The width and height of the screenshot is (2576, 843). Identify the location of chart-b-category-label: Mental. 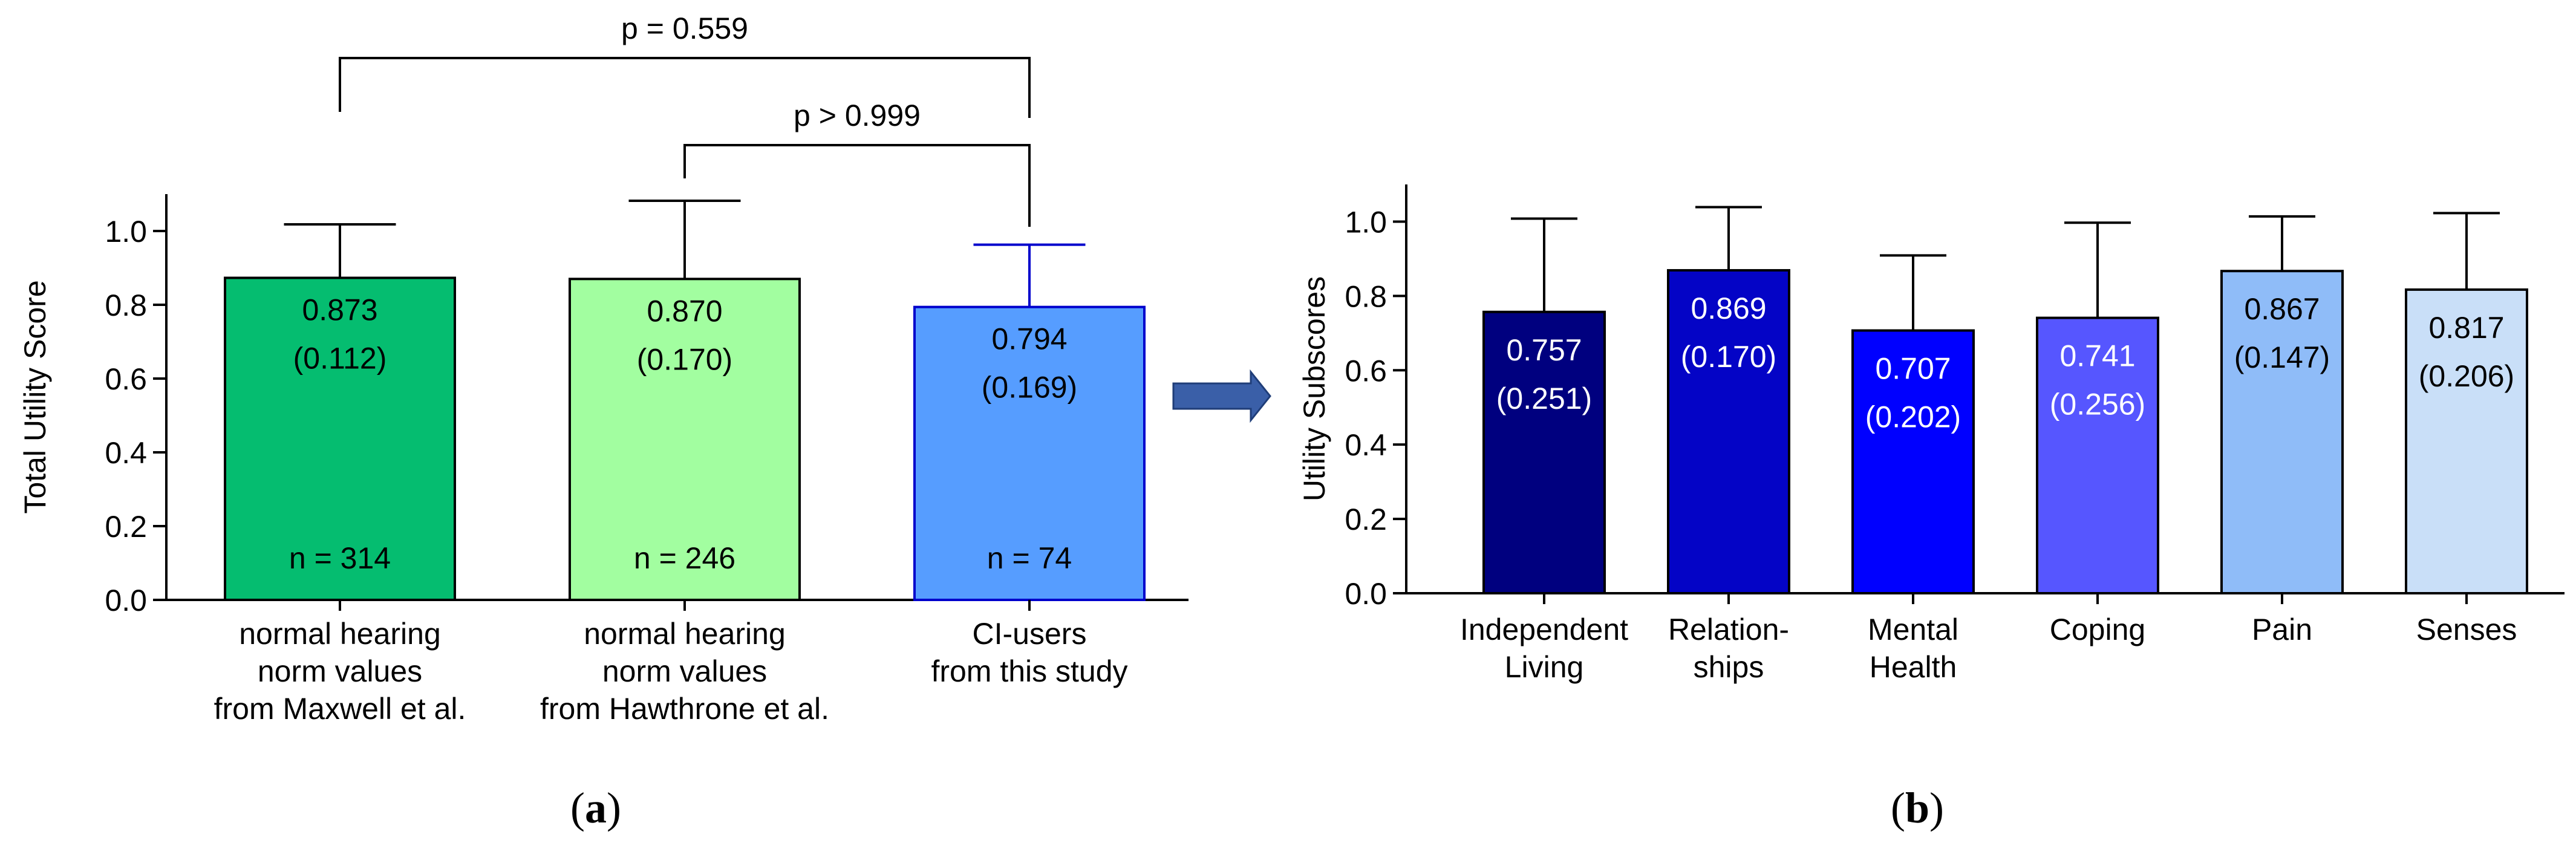
(1913, 629).